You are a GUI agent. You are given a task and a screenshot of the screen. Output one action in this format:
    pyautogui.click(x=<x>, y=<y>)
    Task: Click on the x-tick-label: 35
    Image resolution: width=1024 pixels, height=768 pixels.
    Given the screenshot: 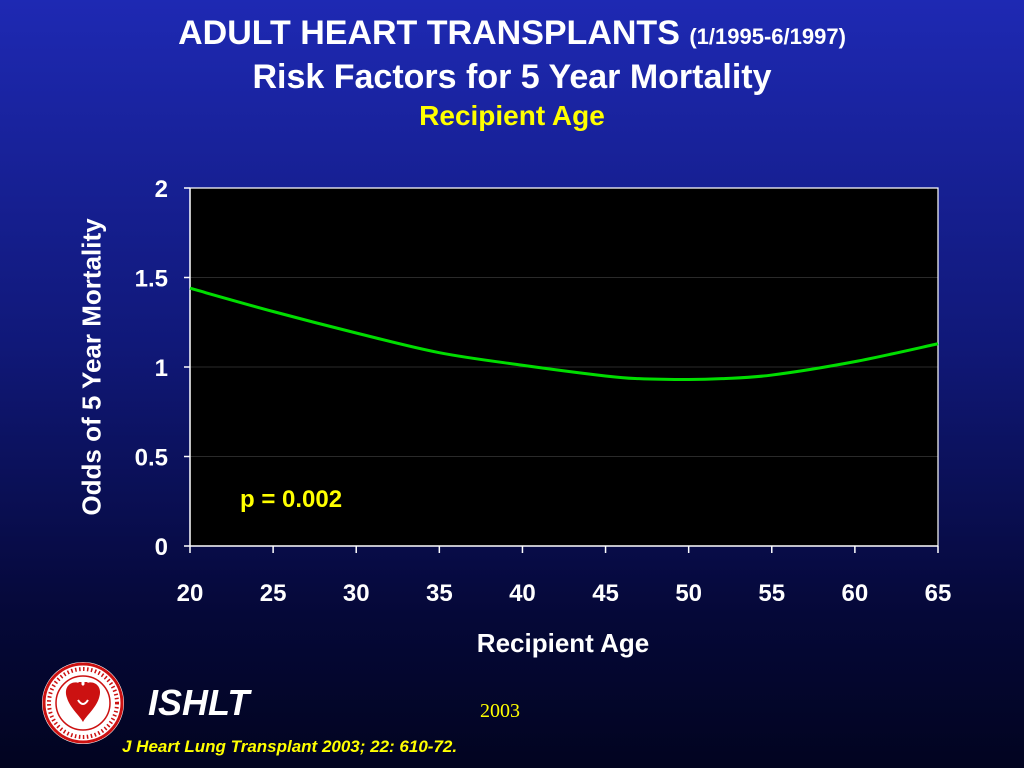 What is the action you would take?
    pyautogui.click(x=439, y=593)
    